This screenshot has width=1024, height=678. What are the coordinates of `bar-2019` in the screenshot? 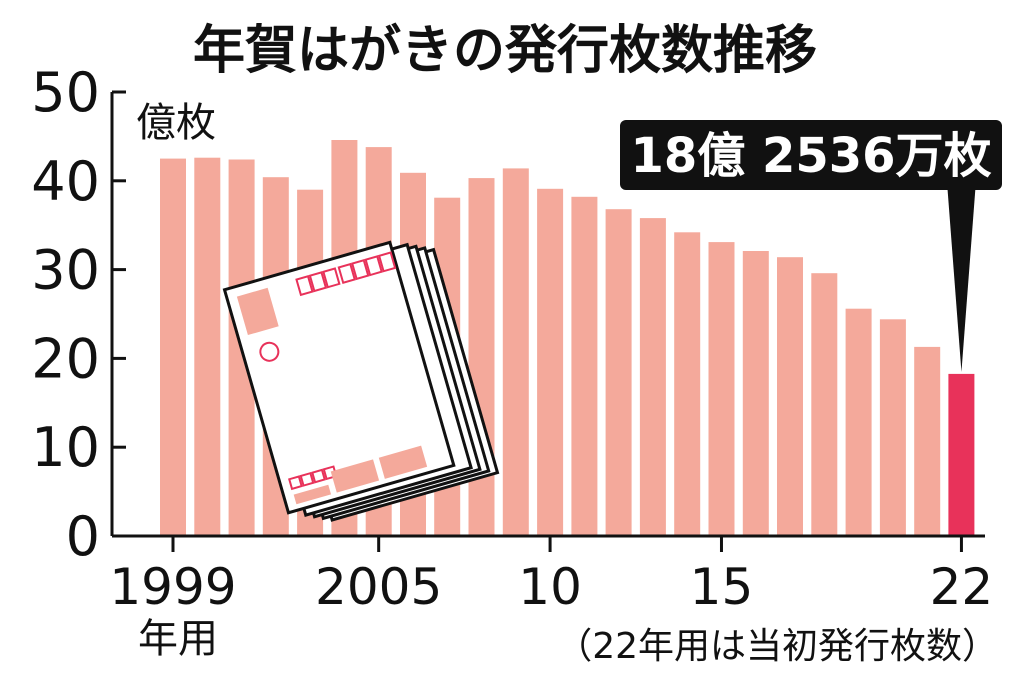 It's located at (858, 422).